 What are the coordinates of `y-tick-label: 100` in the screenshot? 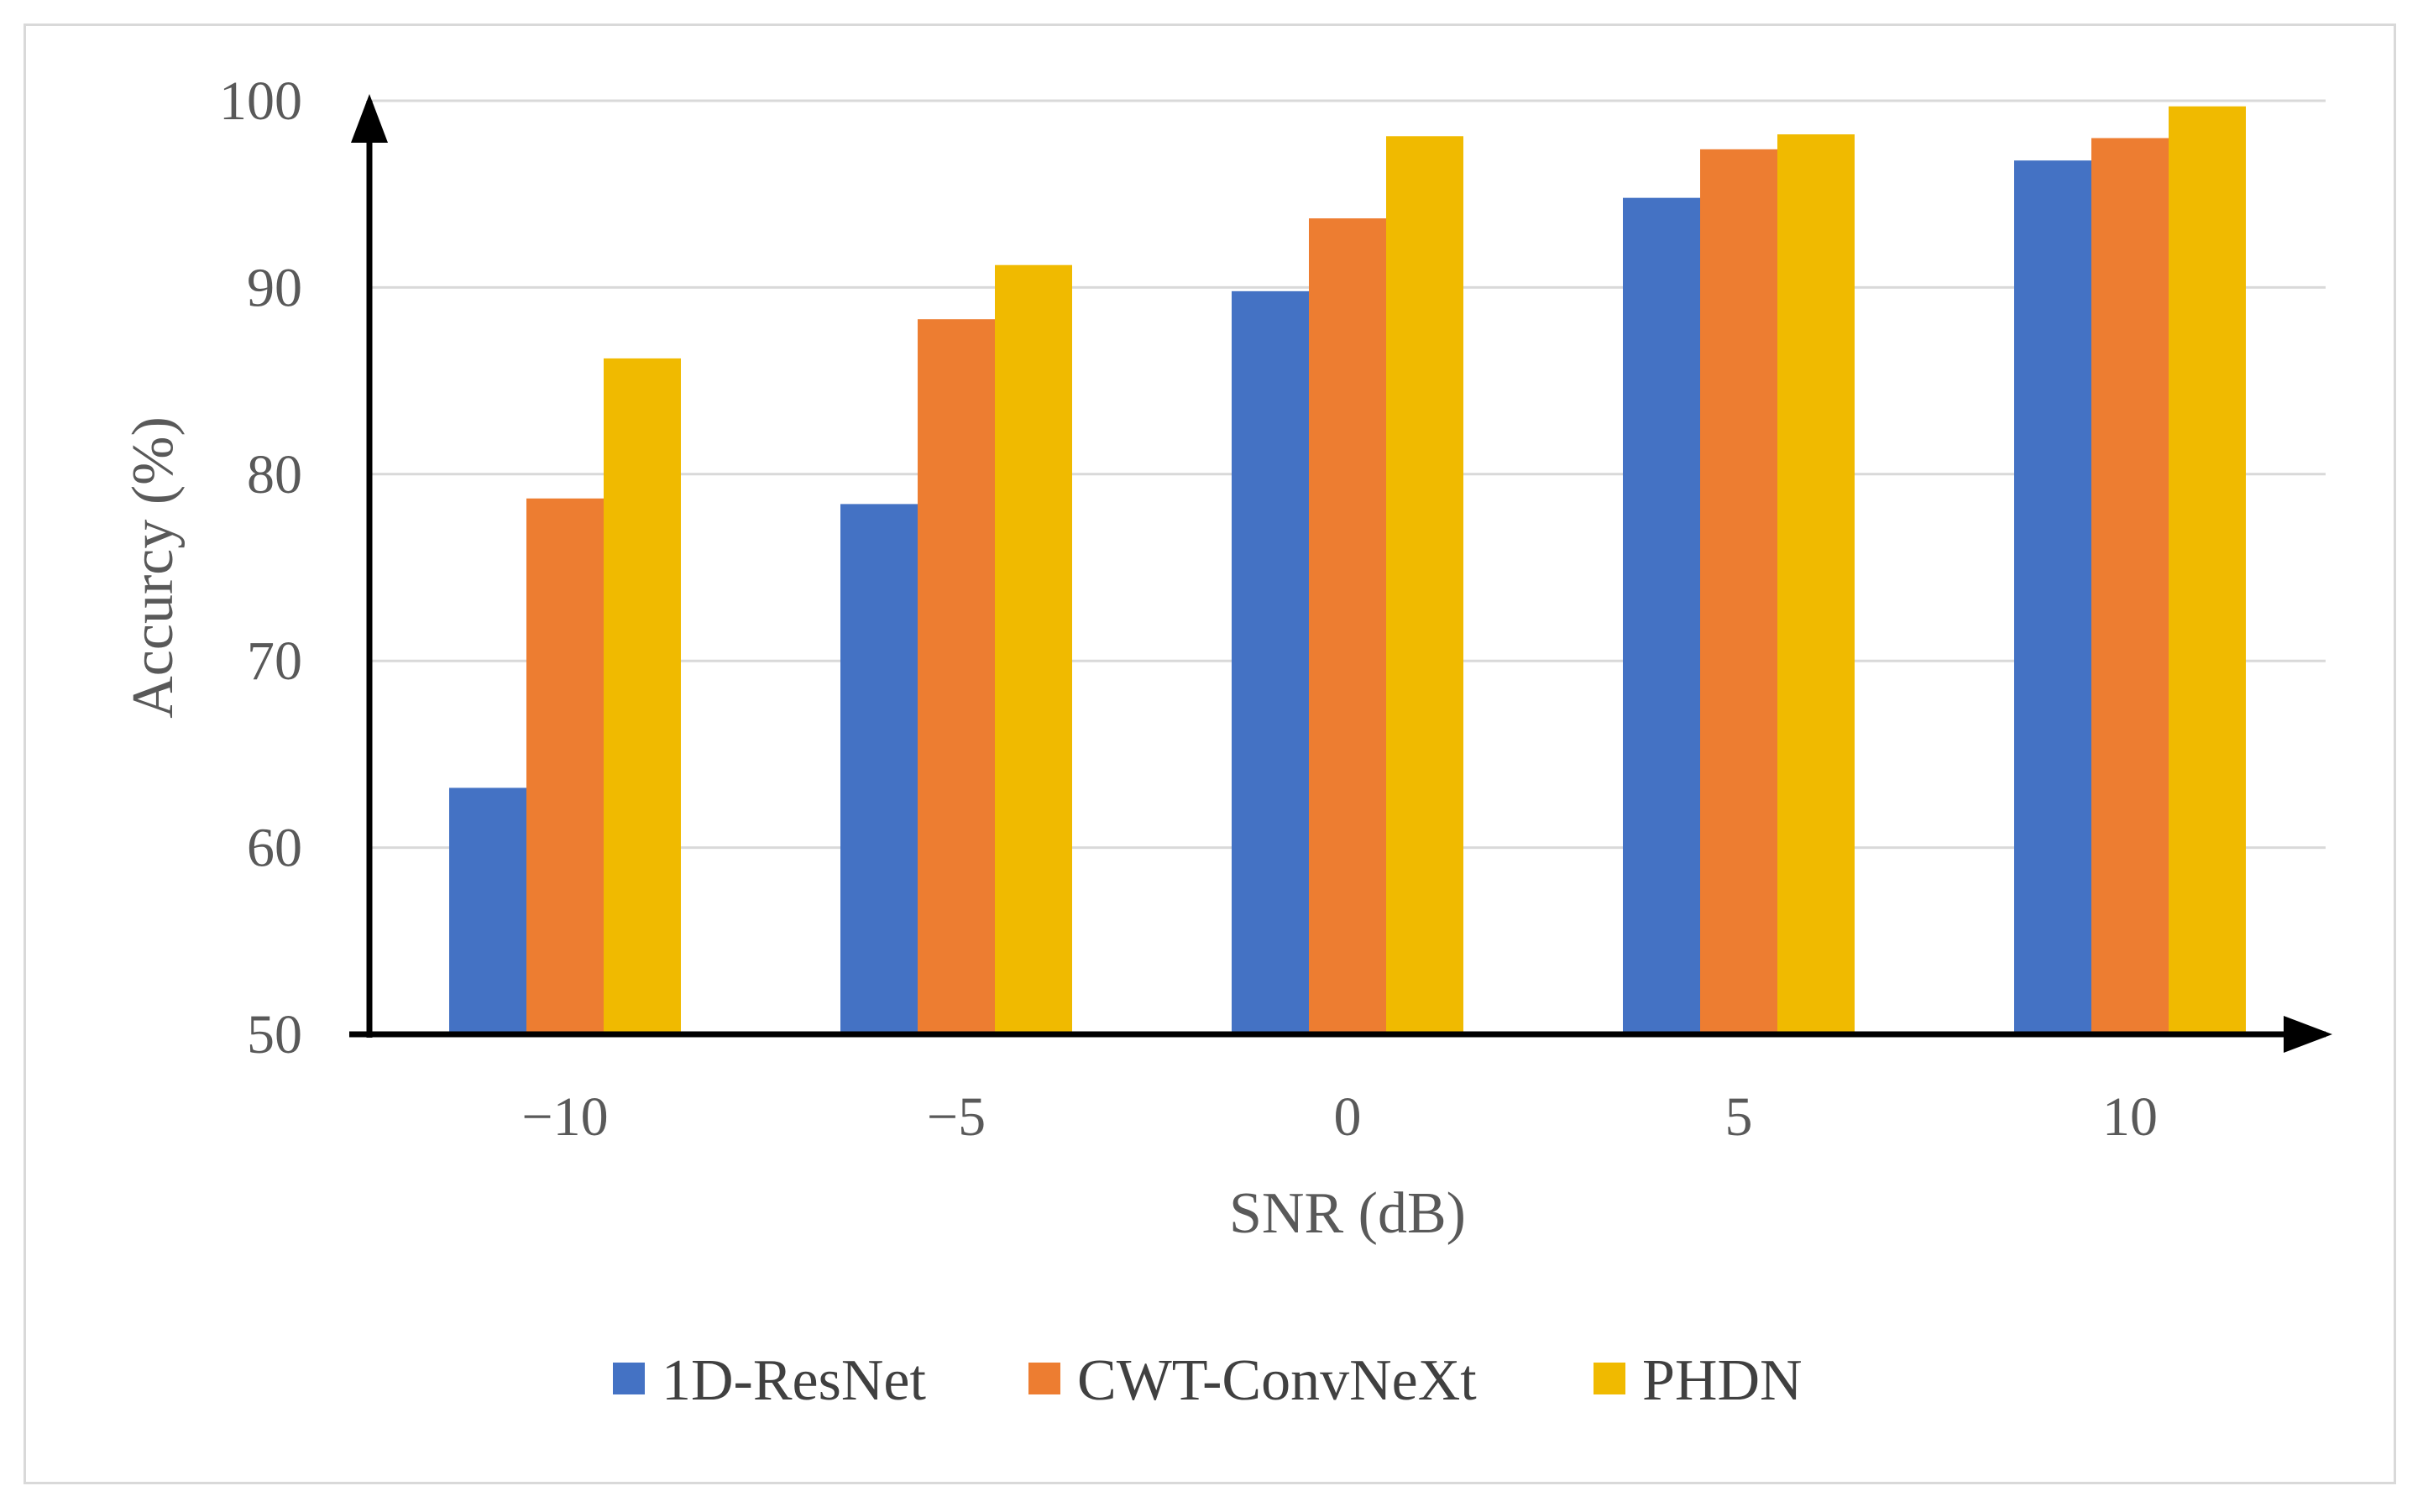 It's located at (260, 101).